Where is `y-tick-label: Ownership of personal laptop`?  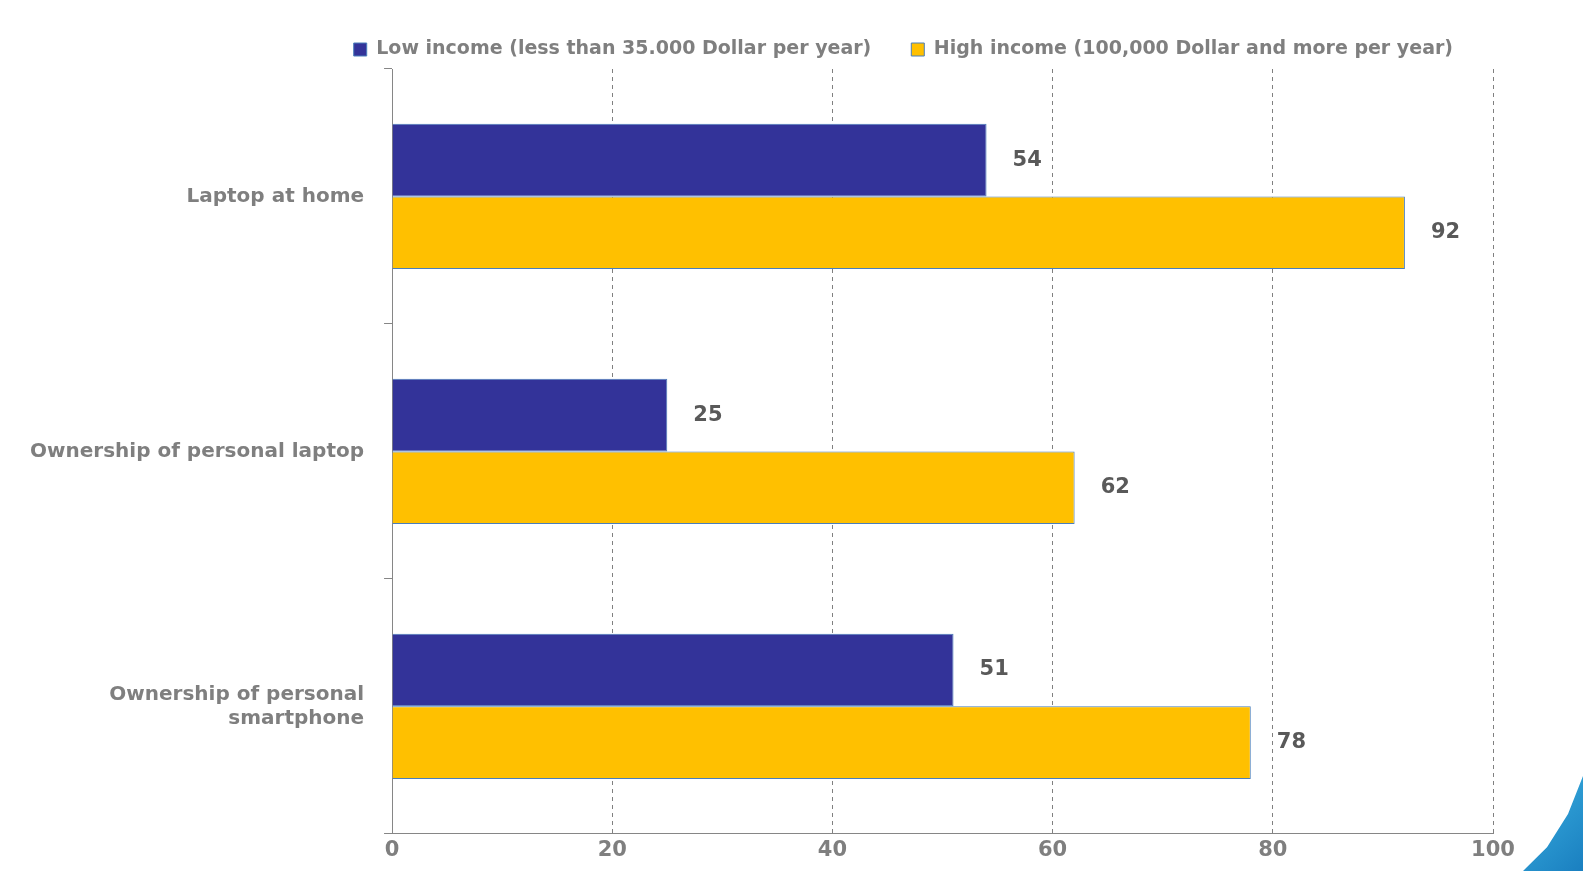 y-tick-label: Ownership of personal laptop is located at coordinates (197, 449).